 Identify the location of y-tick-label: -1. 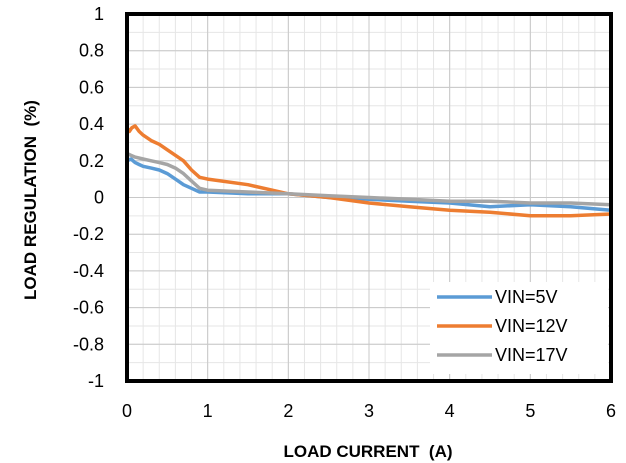
(96, 381).